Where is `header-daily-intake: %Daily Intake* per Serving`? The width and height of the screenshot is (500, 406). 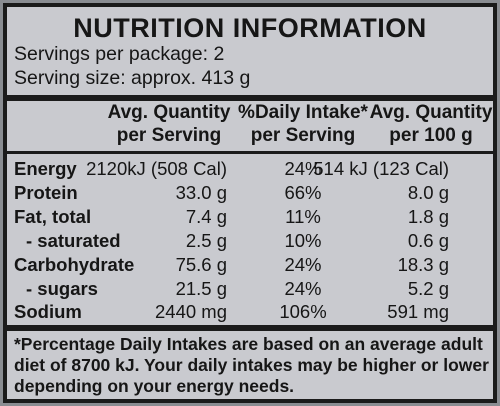 header-daily-intake: %Daily Intake* per Serving is located at coordinates (303, 124).